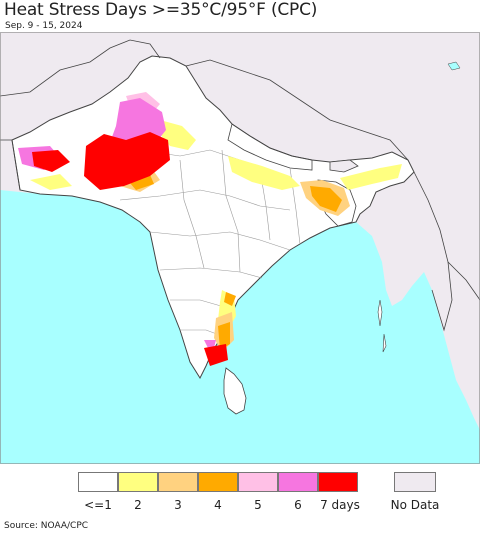  What do you see at coordinates (98, 505) in the screenshot?
I see `legend-label-1: <=1` at bounding box center [98, 505].